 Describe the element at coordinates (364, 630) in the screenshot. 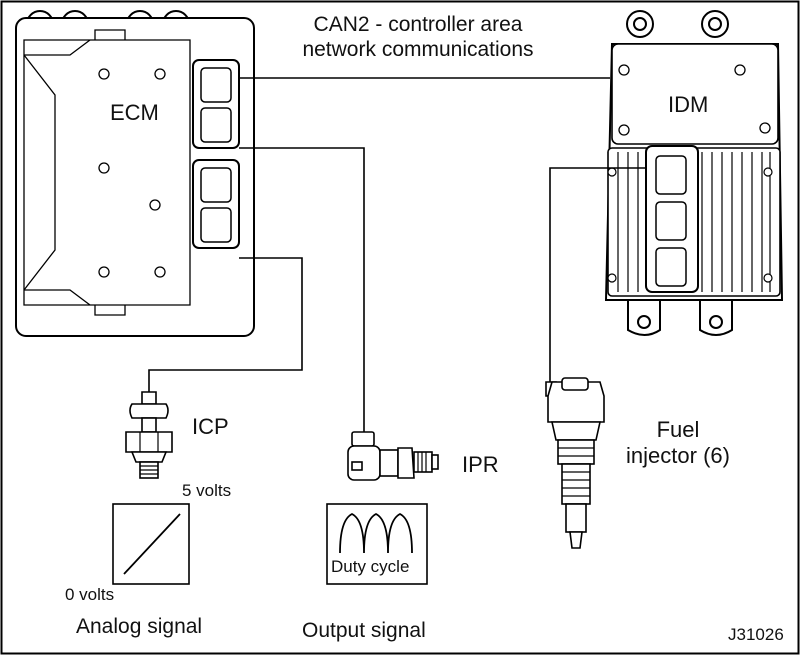

I see `output-signal-label: Output signal` at that location.